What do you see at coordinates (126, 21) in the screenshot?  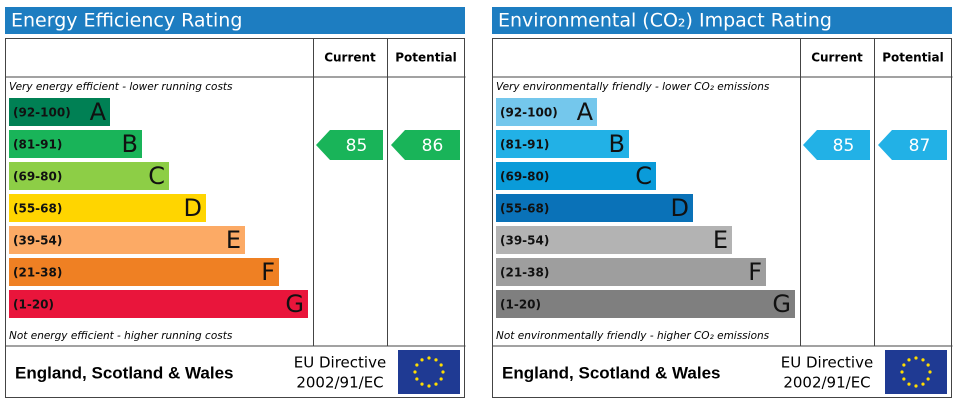 I see `panel-title: Energy Efficiency Rating` at bounding box center [126, 21].